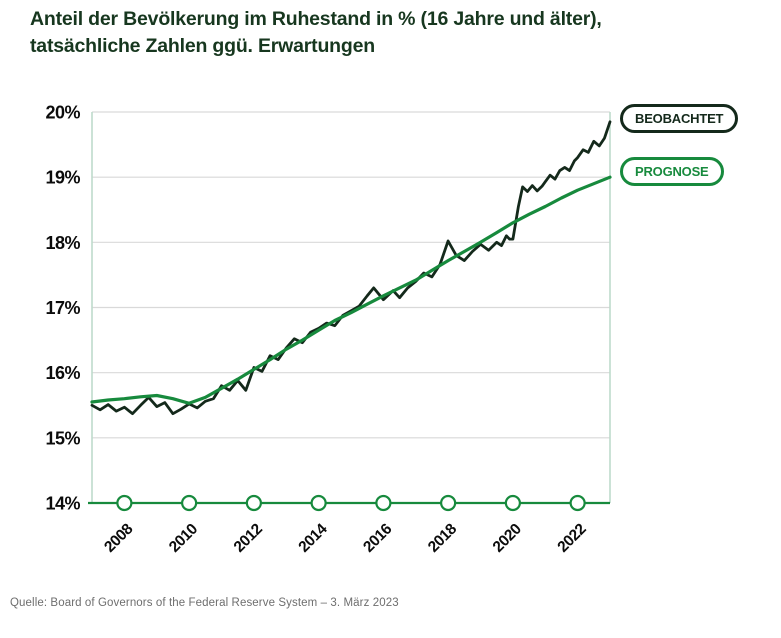  I want to click on axis-tick-circle-2014, so click(318, 503).